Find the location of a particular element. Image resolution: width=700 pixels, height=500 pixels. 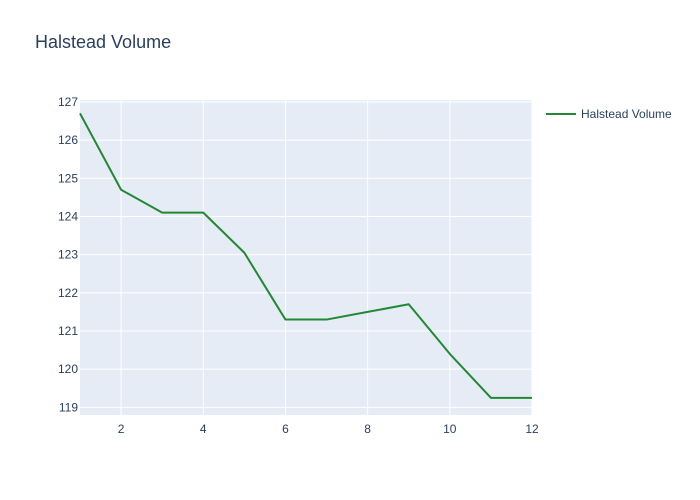

y-tick-label: 125 is located at coordinates (68, 178).